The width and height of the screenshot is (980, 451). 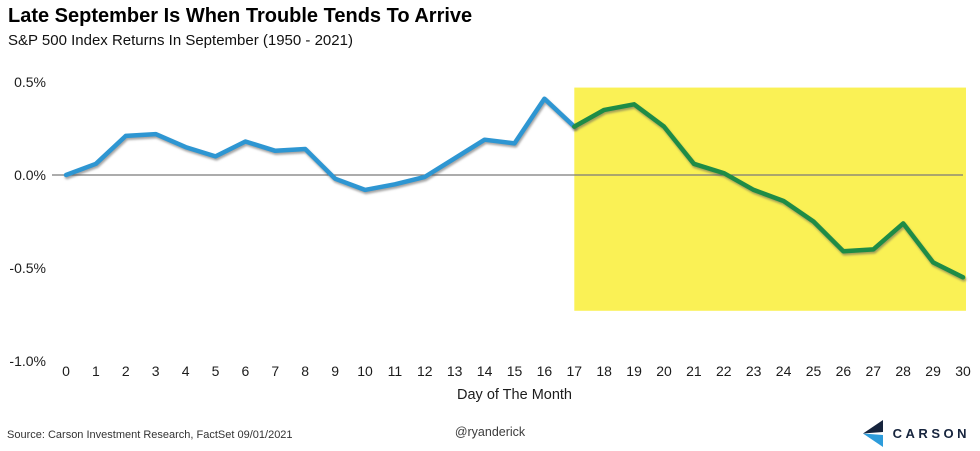 What do you see at coordinates (335, 371) in the screenshot?
I see `x-axis-tick-label: 9` at bounding box center [335, 371].